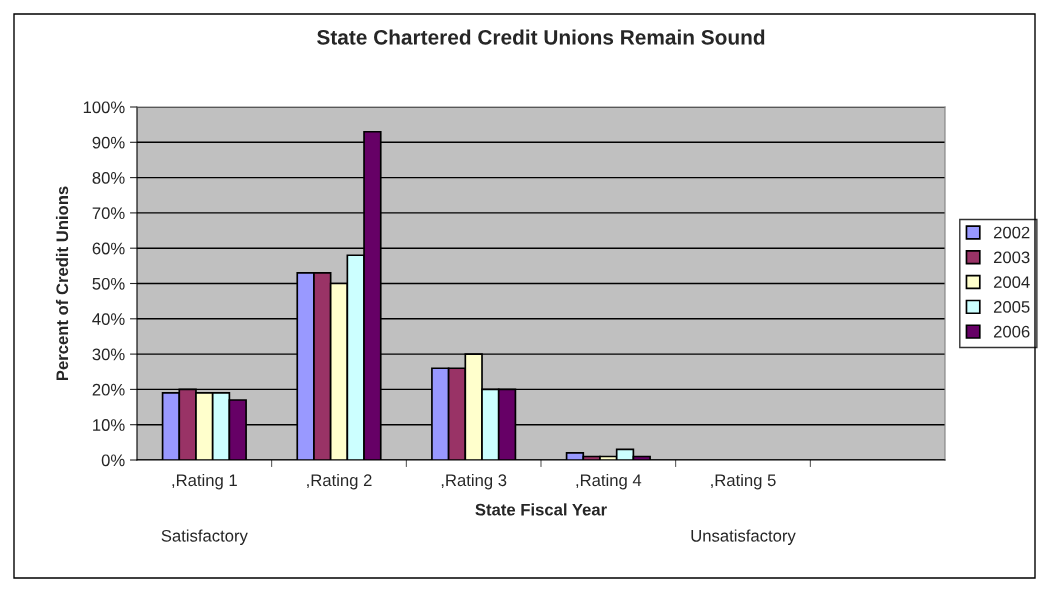 The width and height of the screenshot is (1049, 590). What do you see at coordinates (609, 481) in the screenshot?
I see `x-tick-label: ,Rating 4` at bounding box center [609, 481].